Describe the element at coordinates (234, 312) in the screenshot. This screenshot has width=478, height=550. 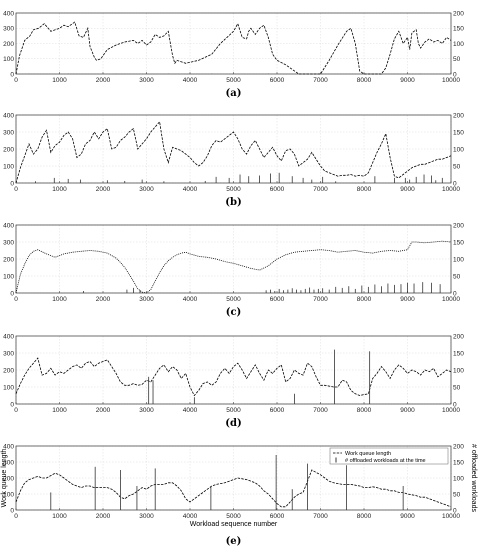
I see `panel-label: (c)` at that location.